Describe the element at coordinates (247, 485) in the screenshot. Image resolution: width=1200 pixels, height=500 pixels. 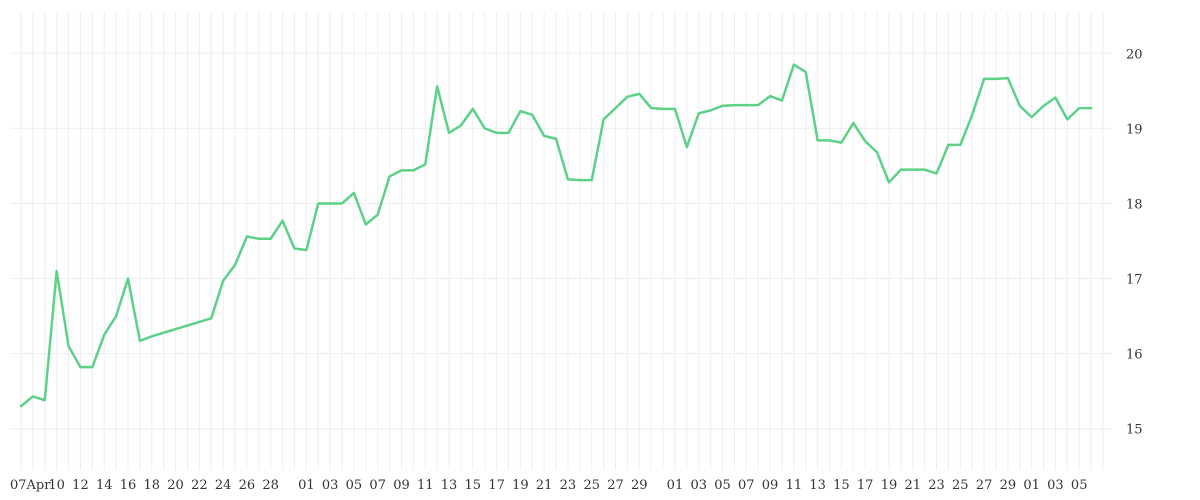
I see `x-tick-label: 26` at that location.